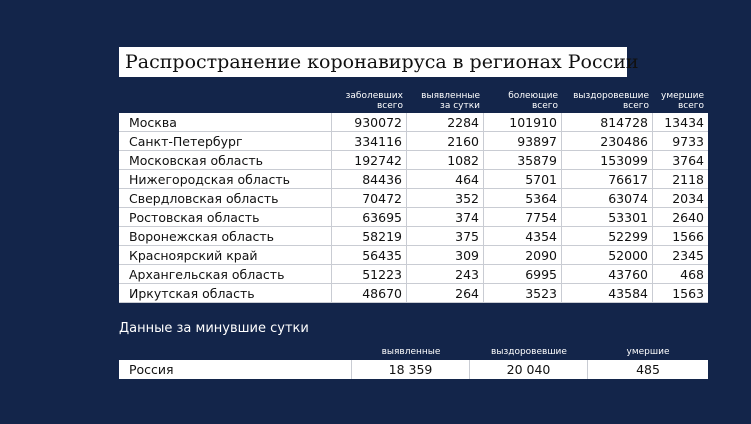  Describe the element at coordinates (445, 160) in the screenshot. I see `cell-value: 1082` at that location.